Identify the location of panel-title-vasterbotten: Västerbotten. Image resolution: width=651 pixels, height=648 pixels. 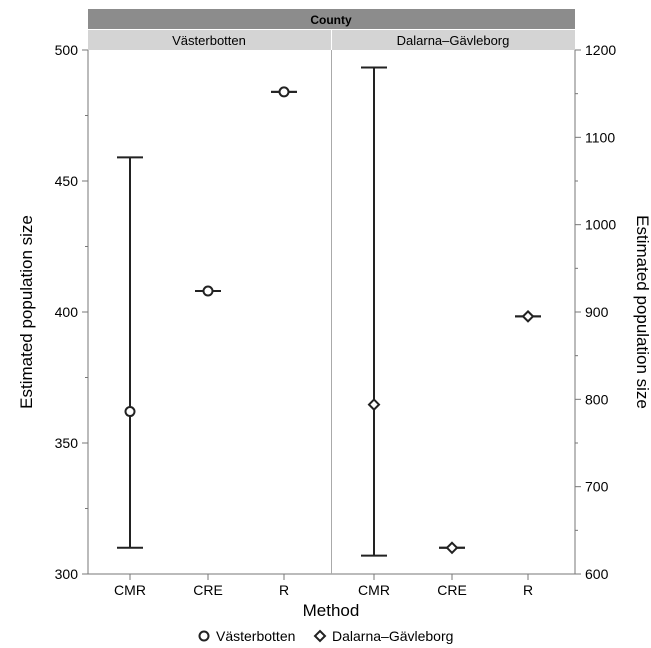
(209, 40).